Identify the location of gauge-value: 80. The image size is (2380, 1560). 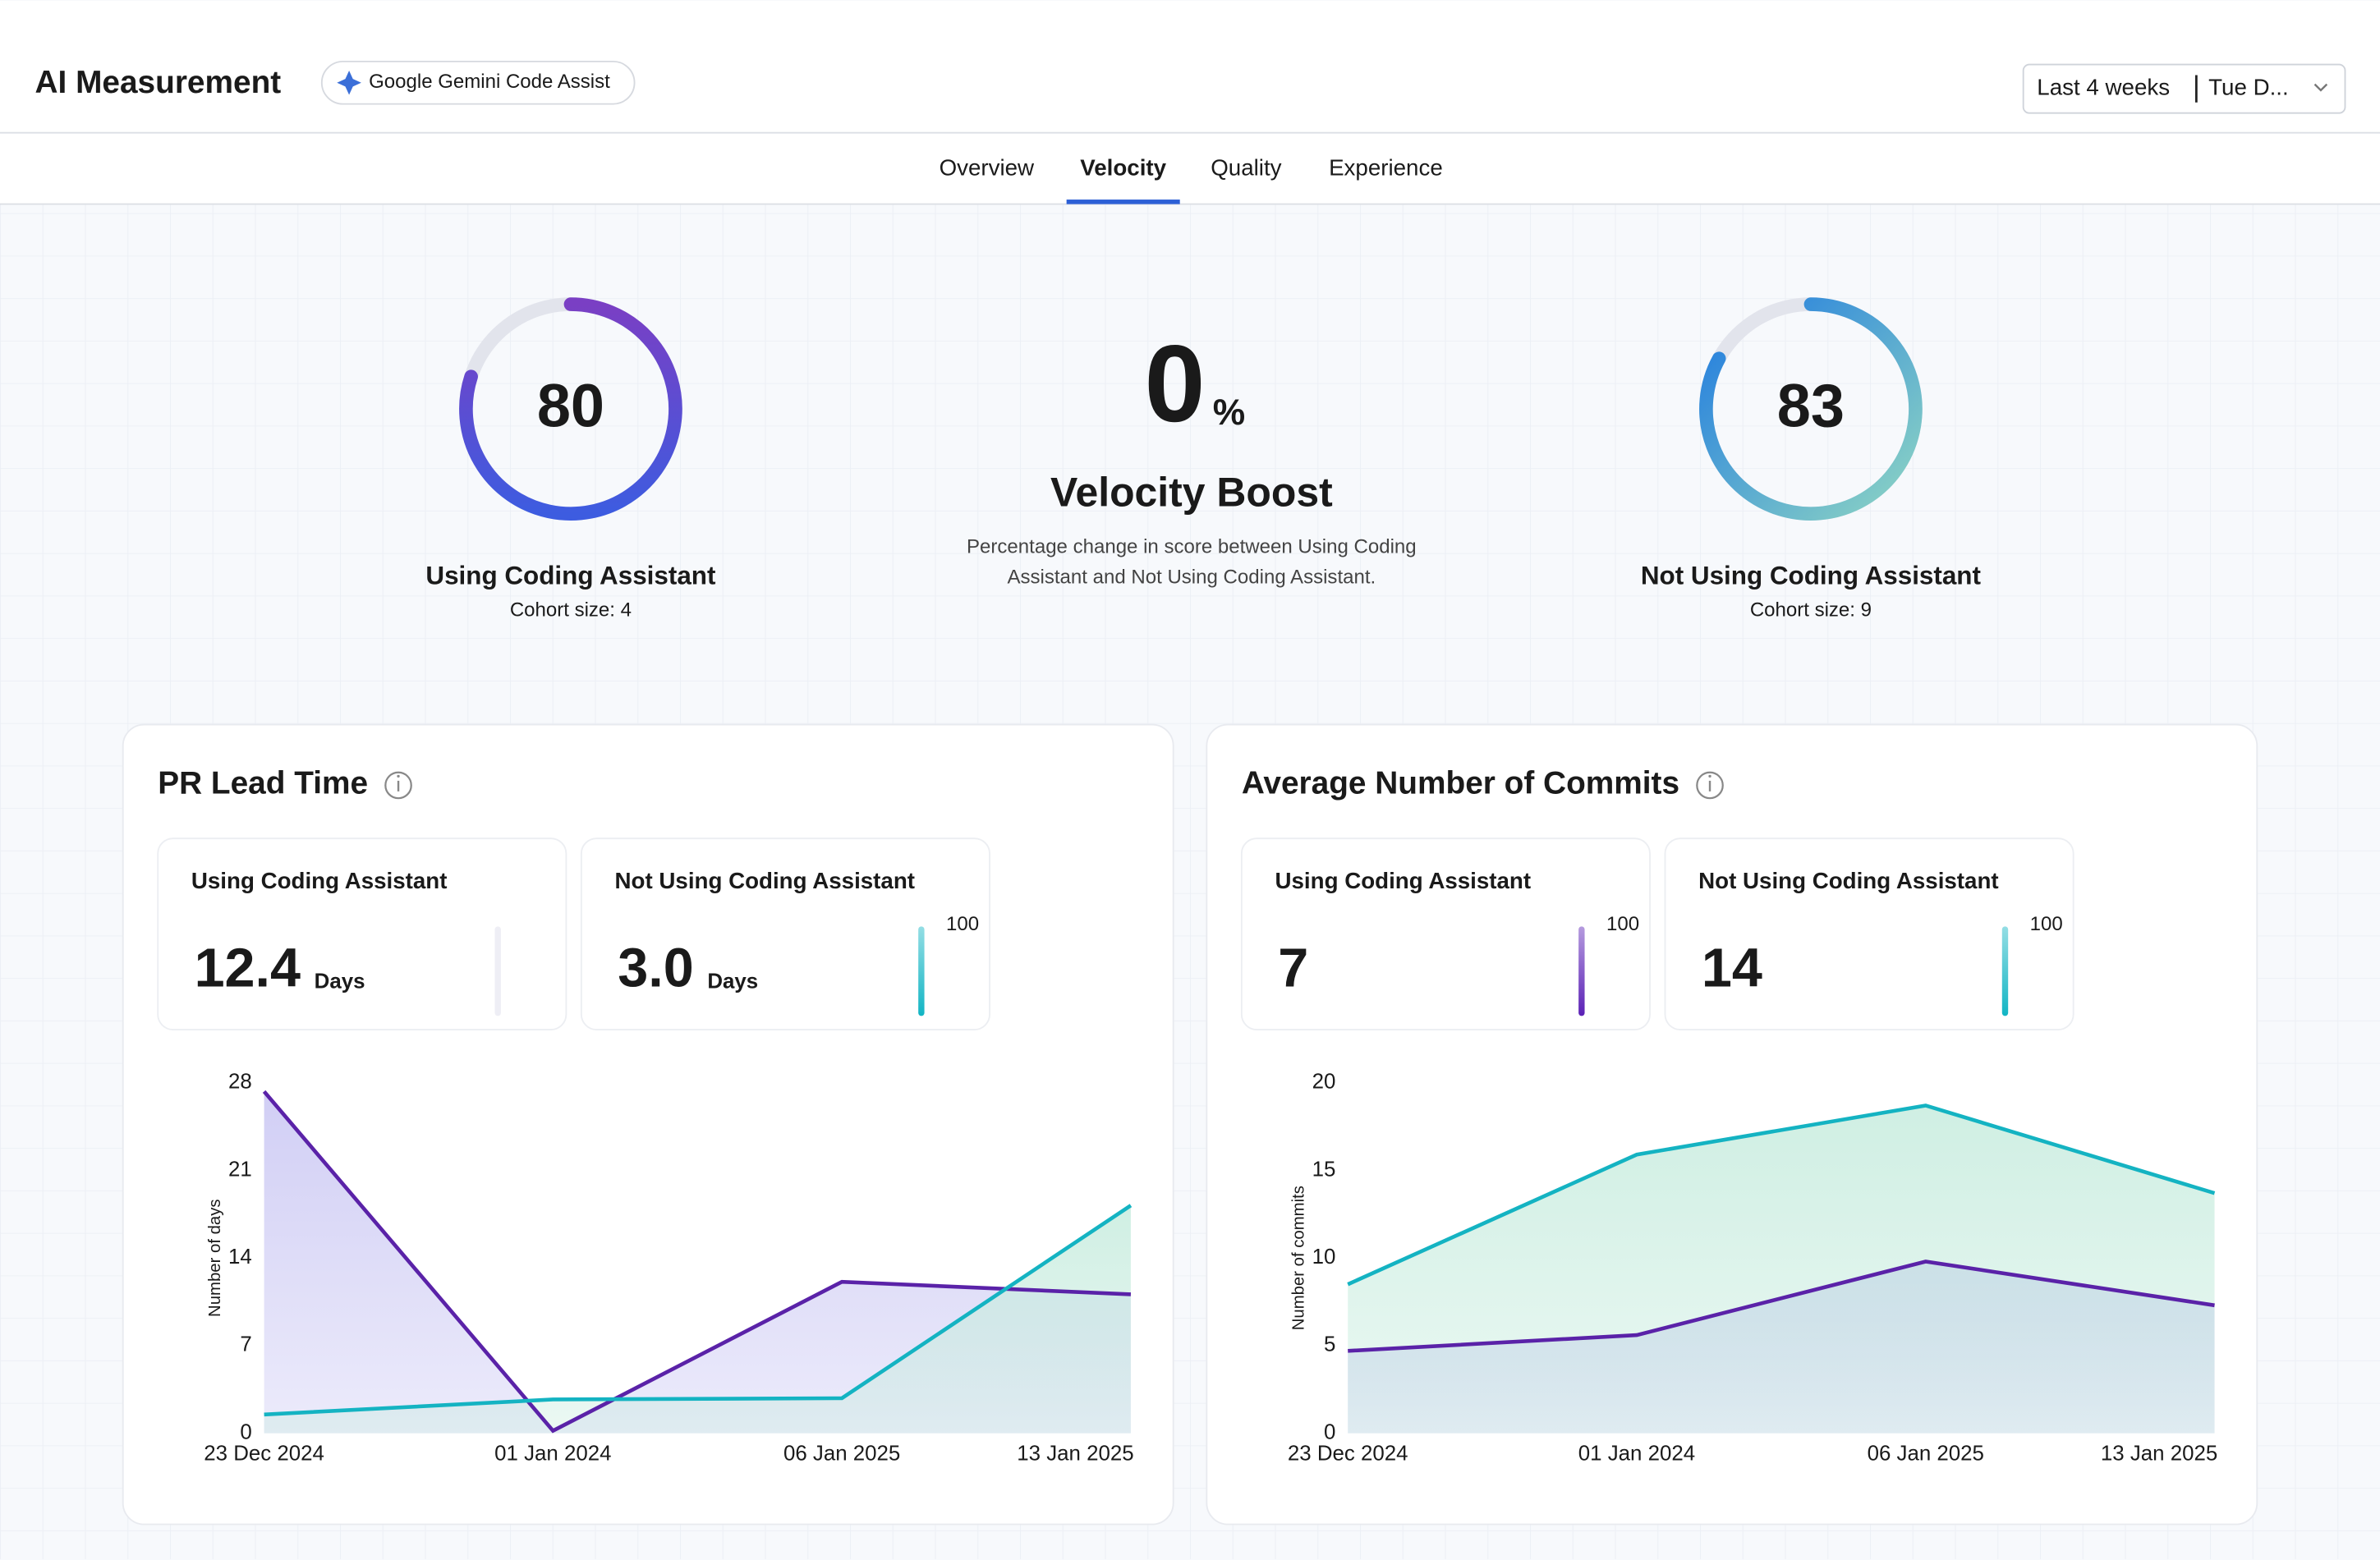
(570, 405).